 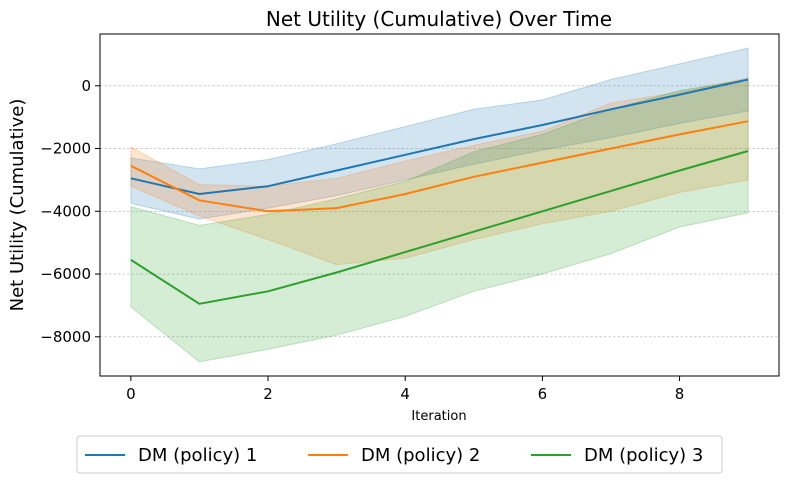 I want to click on y-tick-label: −6000, so click(x=65, y=274).